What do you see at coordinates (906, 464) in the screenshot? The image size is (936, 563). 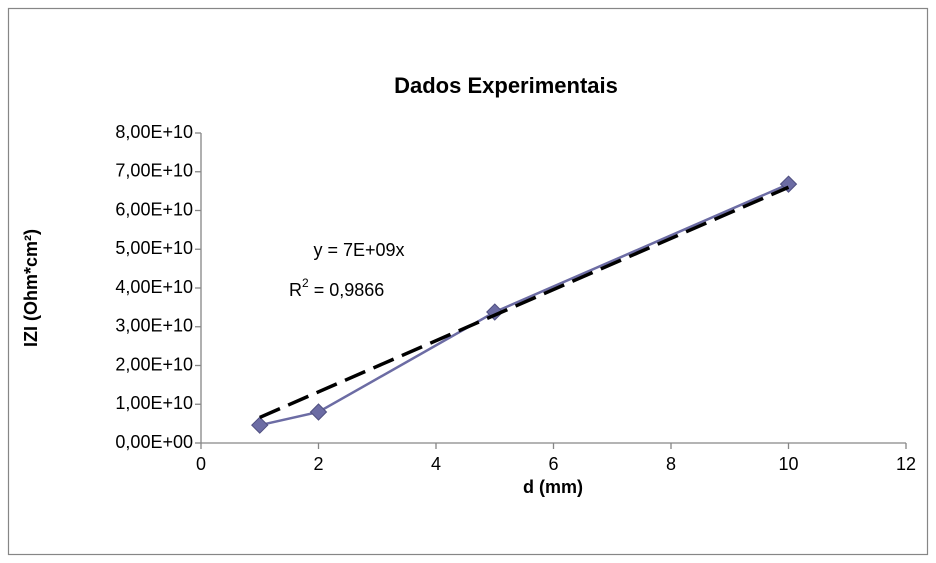 I see `x-tick-label: 12` at bounding box center [906, 464].